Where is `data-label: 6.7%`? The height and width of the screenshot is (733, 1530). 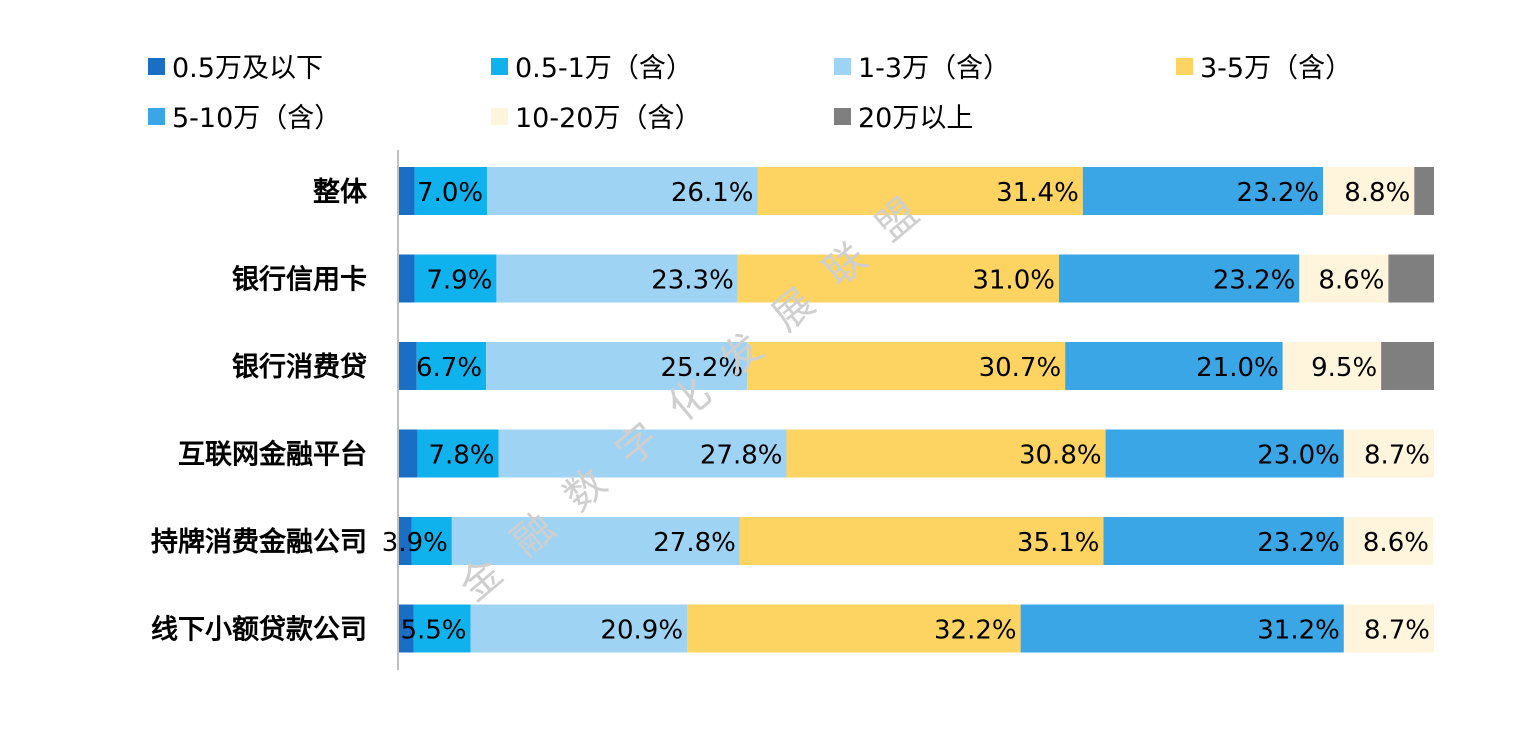
data-label: 6.7% is located at coordinates (449, 368).